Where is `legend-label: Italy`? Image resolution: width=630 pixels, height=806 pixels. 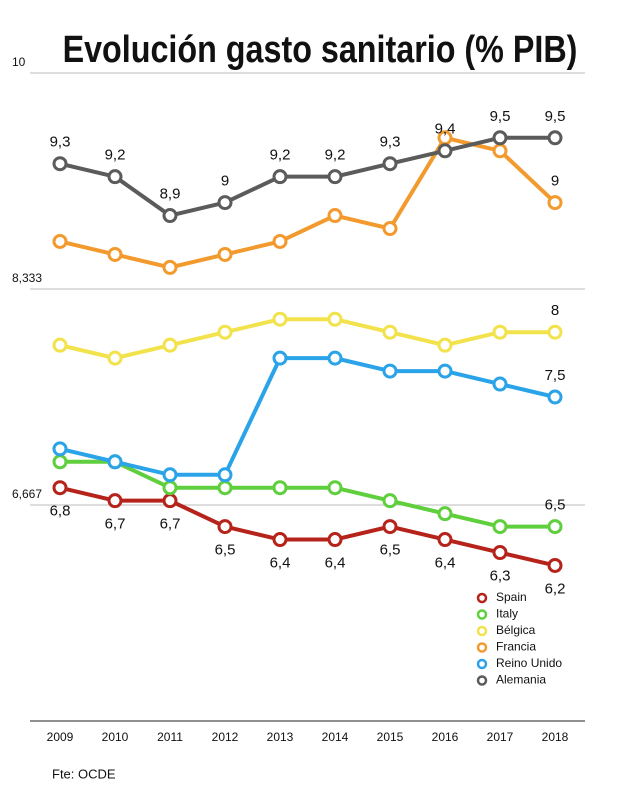
legend-label: Italy is located at coordinates (507, 614).